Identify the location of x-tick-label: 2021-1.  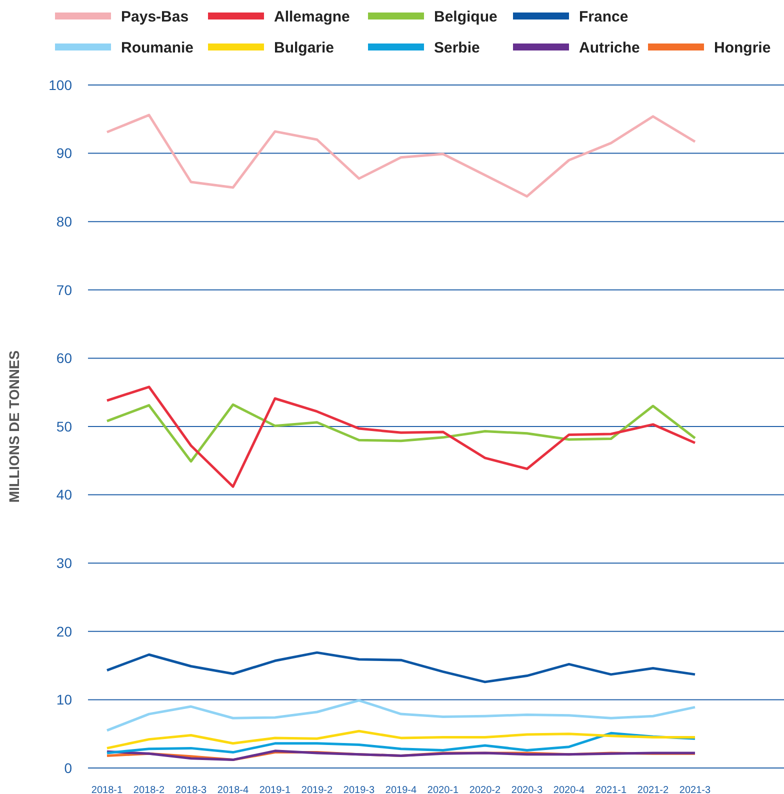
(611, 789).